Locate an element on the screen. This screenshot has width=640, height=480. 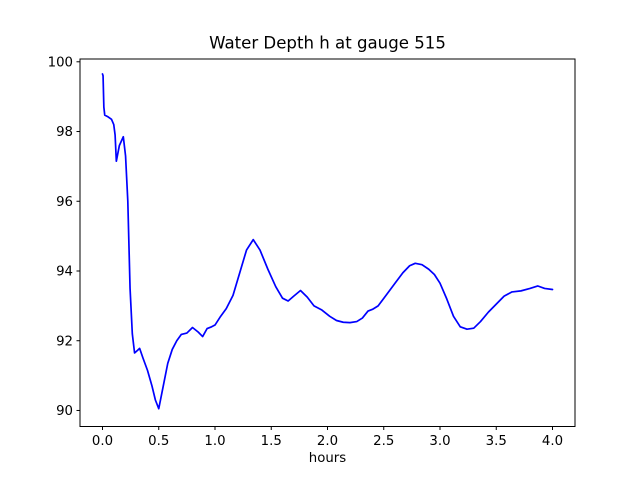
chart-title: Water Depth h at gauge 515 is located at coordinates (327, 43).